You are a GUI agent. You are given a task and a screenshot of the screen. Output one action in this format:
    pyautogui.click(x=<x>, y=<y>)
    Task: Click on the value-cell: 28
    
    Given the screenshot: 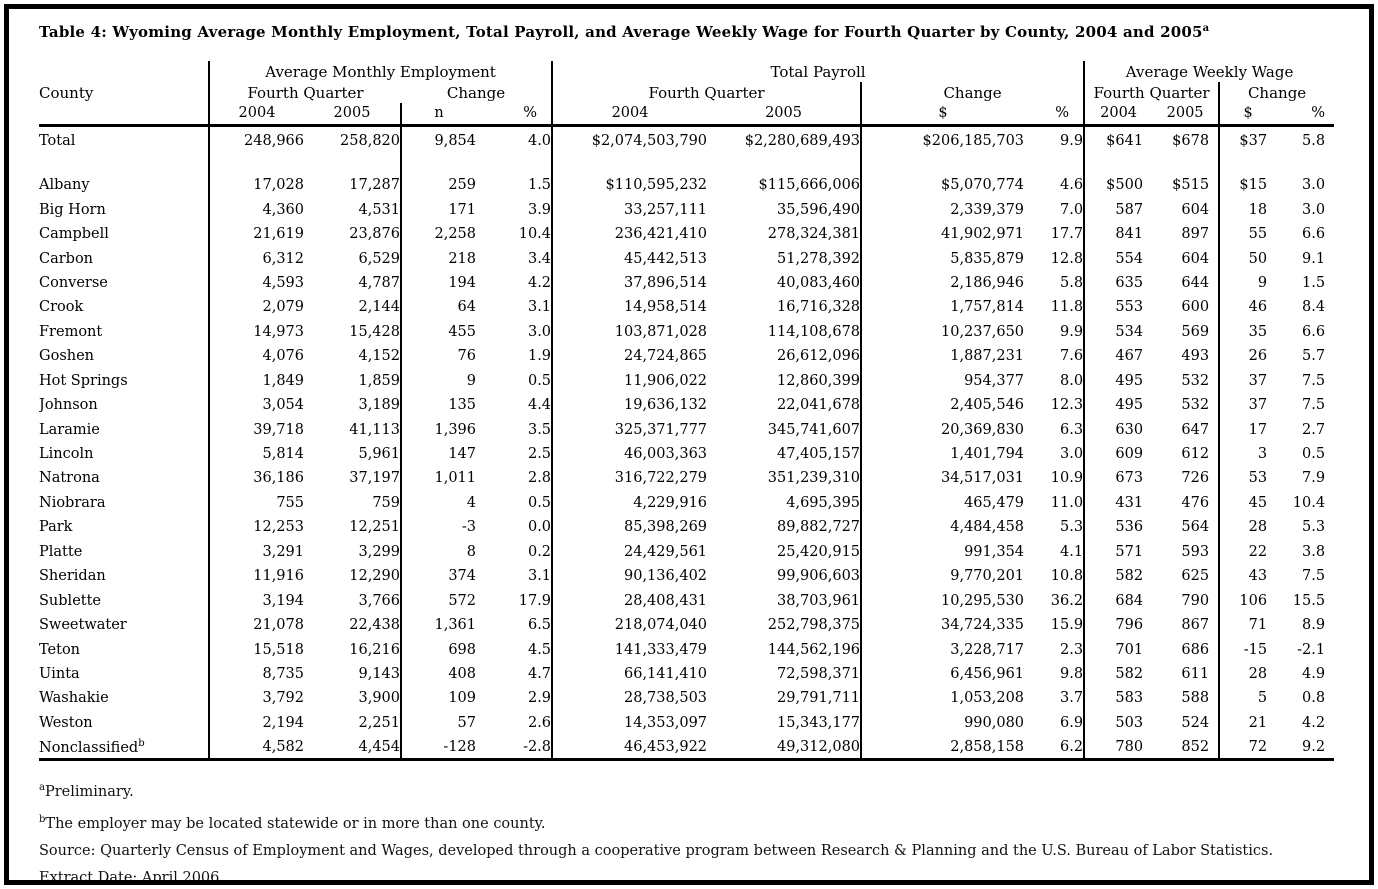 What is the action you would take?
    pyautogui.click(x=1258, y=673)
    